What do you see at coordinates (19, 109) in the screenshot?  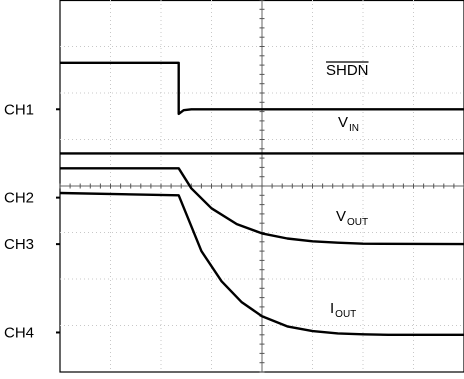 I see `channel-label-ch1: CH1` at bounding box center [19, 109].